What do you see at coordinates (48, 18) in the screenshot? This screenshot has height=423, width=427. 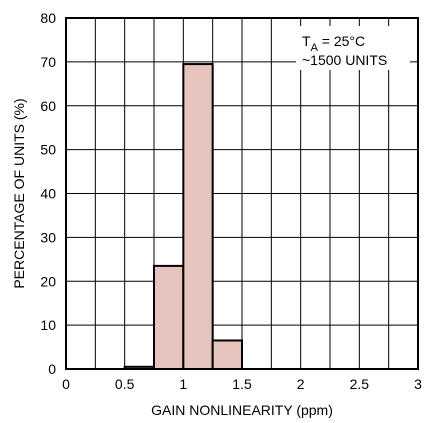 I see `y-tick-label: 80` at bounding box center [48, 18].